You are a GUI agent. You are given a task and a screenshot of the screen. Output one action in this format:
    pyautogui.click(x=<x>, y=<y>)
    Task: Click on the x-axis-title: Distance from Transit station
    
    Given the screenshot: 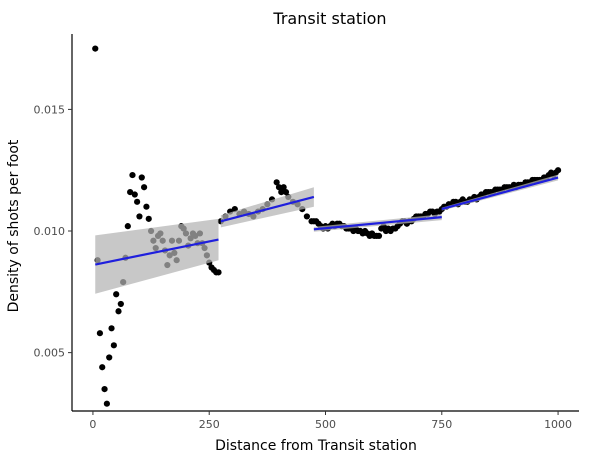 What is the action you would take?
    pyautogui.click(x=316, y=446)
    